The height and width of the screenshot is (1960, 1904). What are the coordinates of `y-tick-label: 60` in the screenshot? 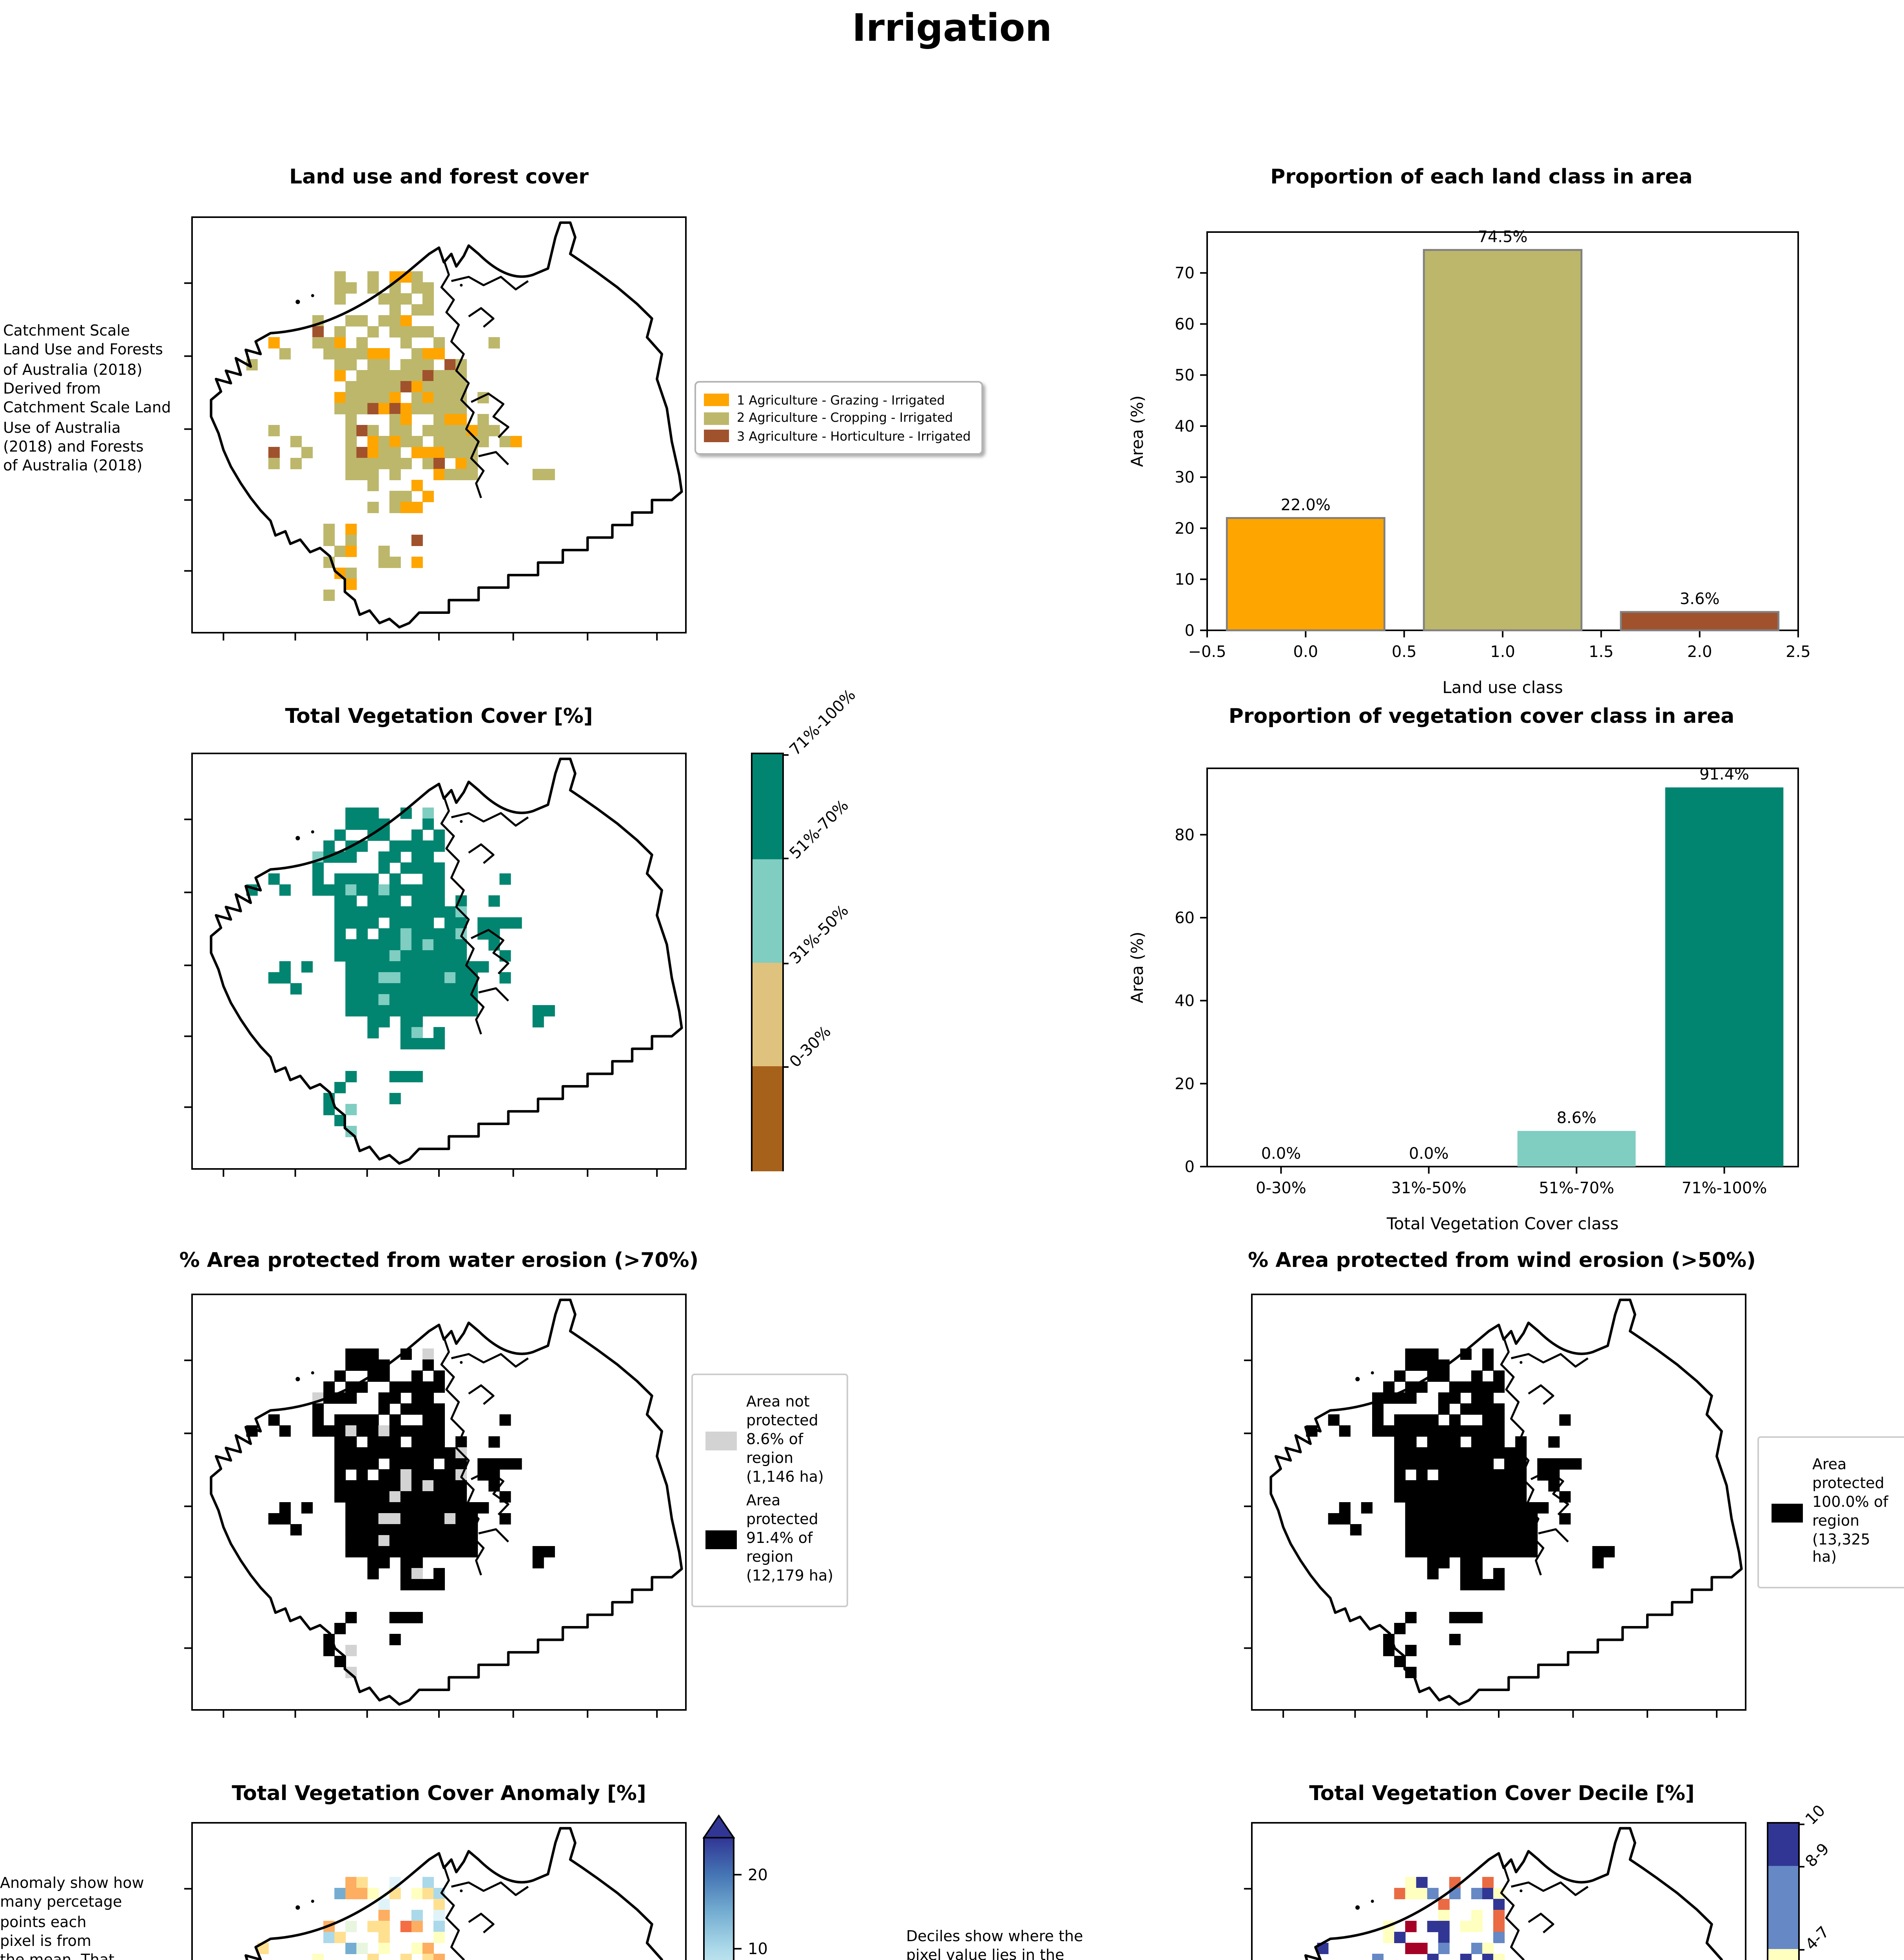 It's located at (1185, 918).